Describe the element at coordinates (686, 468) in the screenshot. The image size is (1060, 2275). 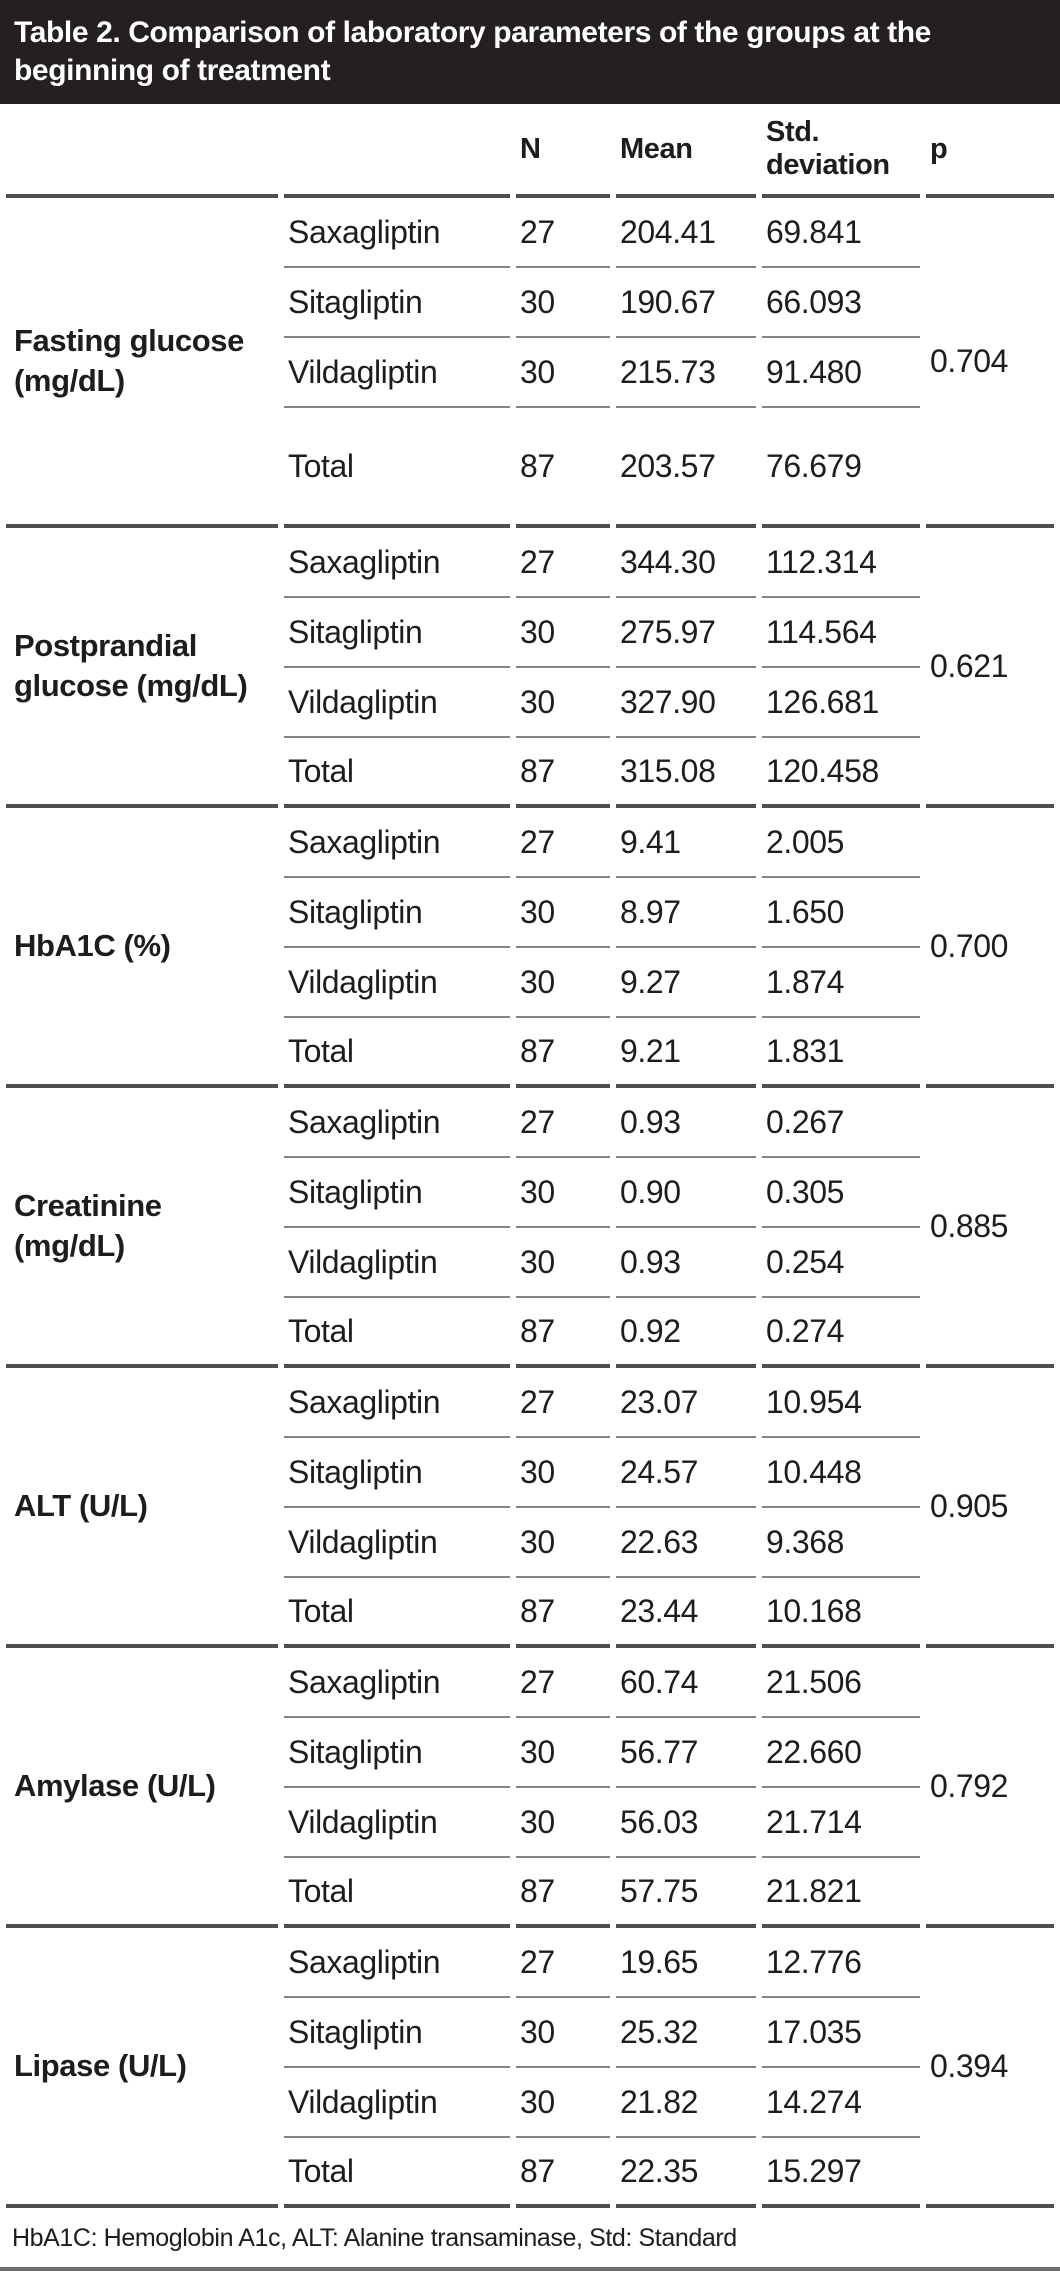
I see `value-mean: 203.57` at that location.